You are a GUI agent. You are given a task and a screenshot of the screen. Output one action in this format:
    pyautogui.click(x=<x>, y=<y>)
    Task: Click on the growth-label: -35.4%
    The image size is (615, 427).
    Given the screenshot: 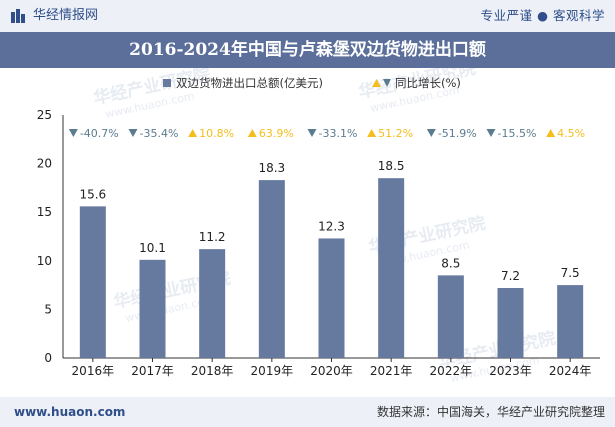 What is the action you would take?
    pyautogui.click(x=159, y=133)
    